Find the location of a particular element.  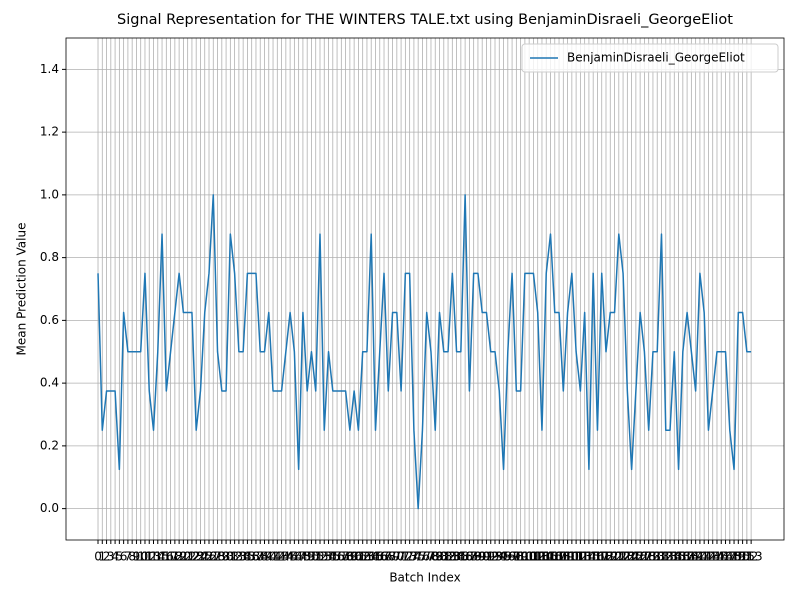

x-tick-label: 102 is located at coordinates (533, 557).